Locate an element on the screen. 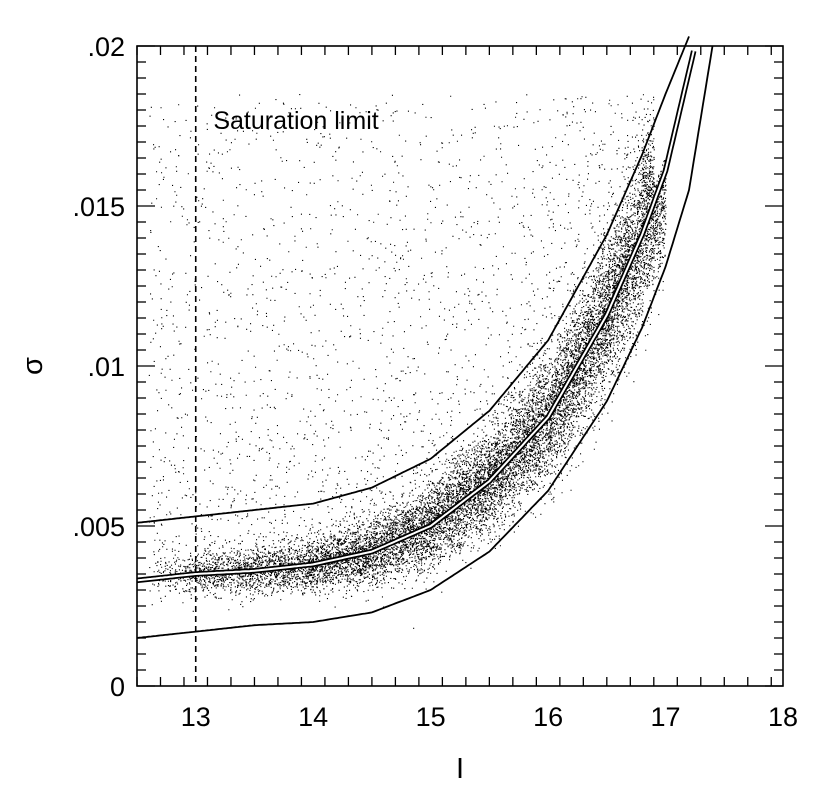 This screenshot has width=830, height=812. y-tick-labels: 0 .005 .01 .015 .02 is located at coordinates (98, 367).